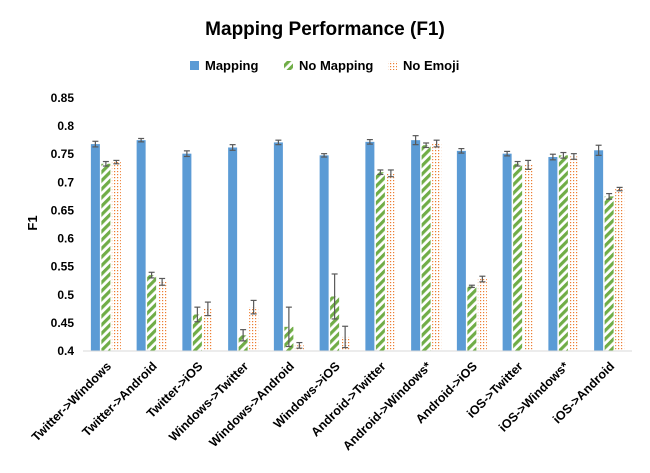 Image resolution: width=650 pixels, height=473 pixels. I want to click on category-label: Windows->Twitter, so click(208, 401).